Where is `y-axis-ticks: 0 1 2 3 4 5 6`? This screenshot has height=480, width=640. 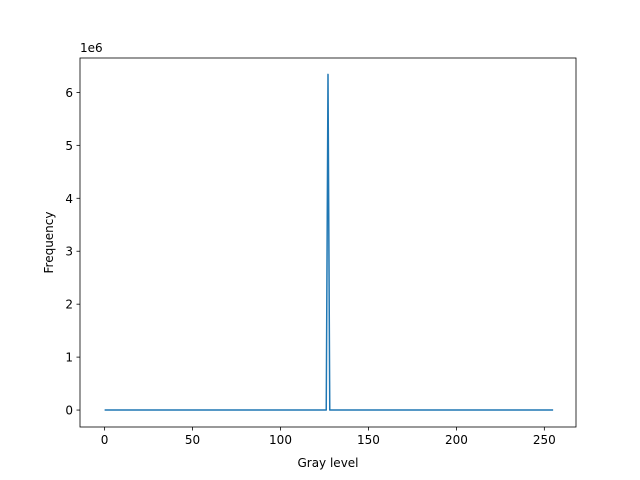
y-axis-ticks: 0 1 2 3 4 5 6 is located at coordinates (72, 252).